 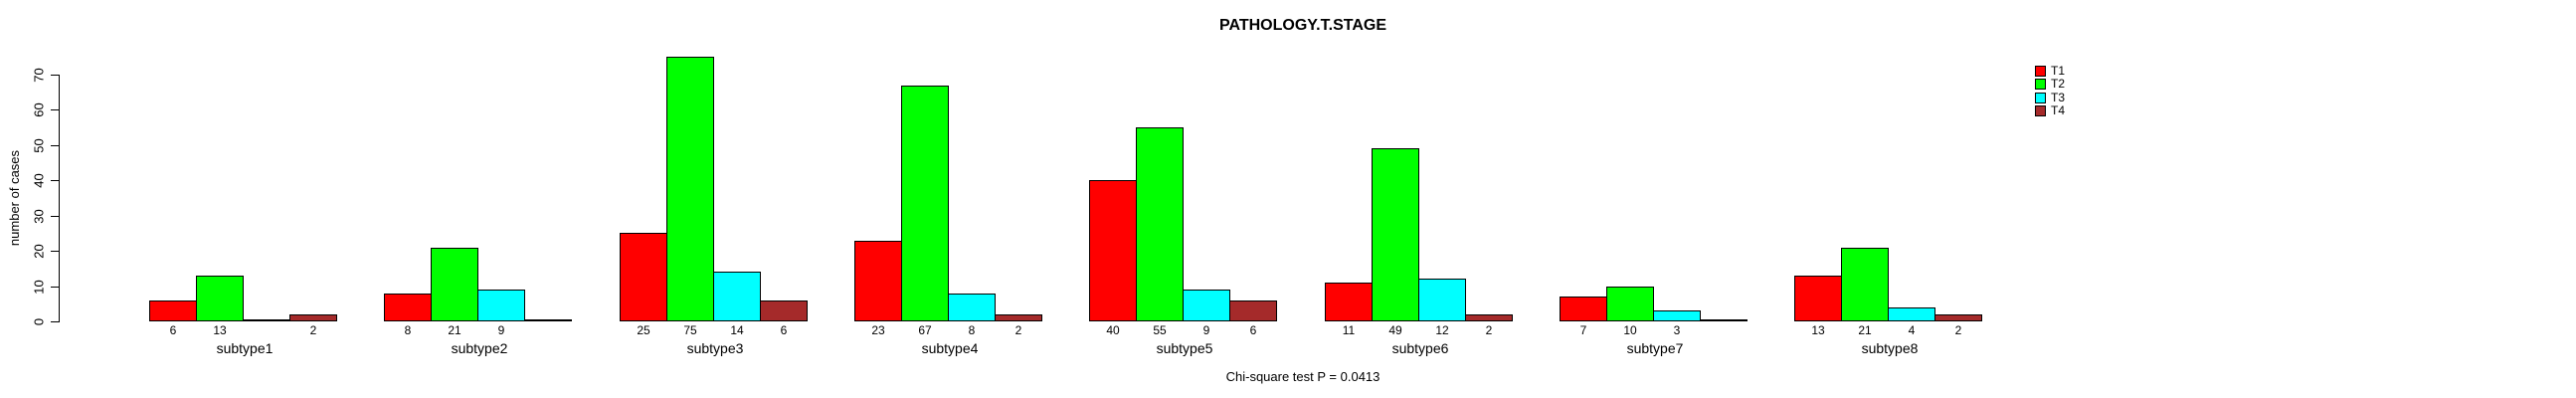 What do you see at coordinates (1865, 284) in the screenshot?
I see `bar-T2-subtype8` at bounding box center [1865, 284].